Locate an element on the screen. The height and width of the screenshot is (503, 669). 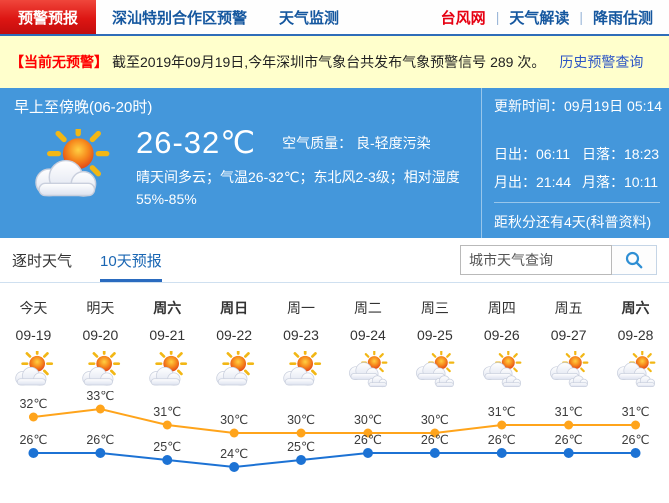
top-nav: 预警预报 深汕特别合作区预警 天气监测 台风网 | 天气解读 | 降雨估测 is located at coordinates (334, 18).